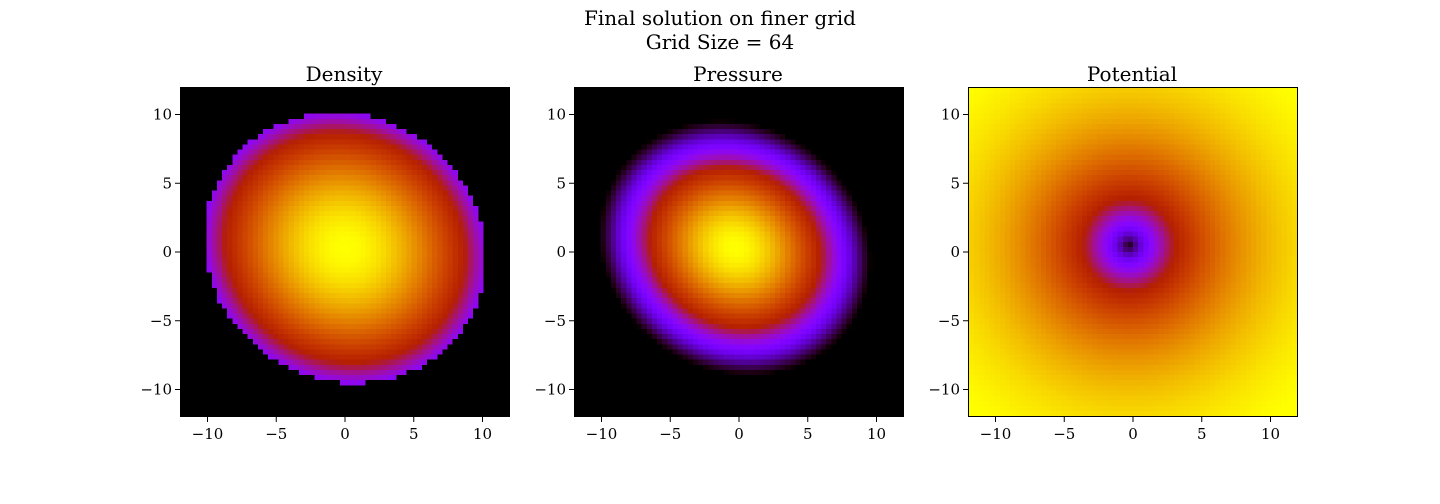 The width and height of the screenshot is (1440, 504). What do you see at coordinates (276, 434) in the screenshot?
I see `density-xtick-label: −5` at bounding box center [276, 434].